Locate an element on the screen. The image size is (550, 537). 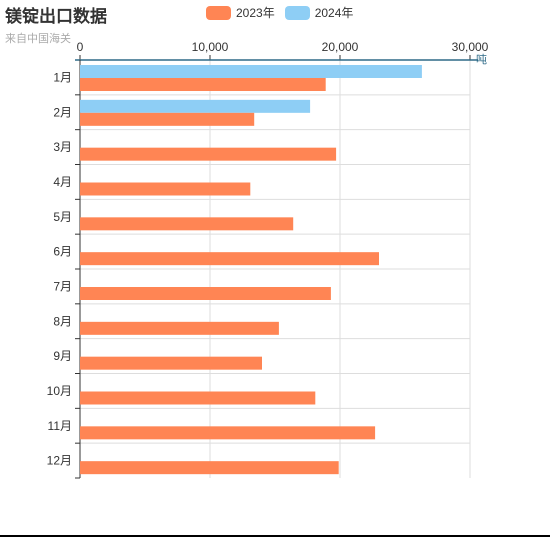
legend-item-2024: 2024年 is located at coordinates (319, 12).